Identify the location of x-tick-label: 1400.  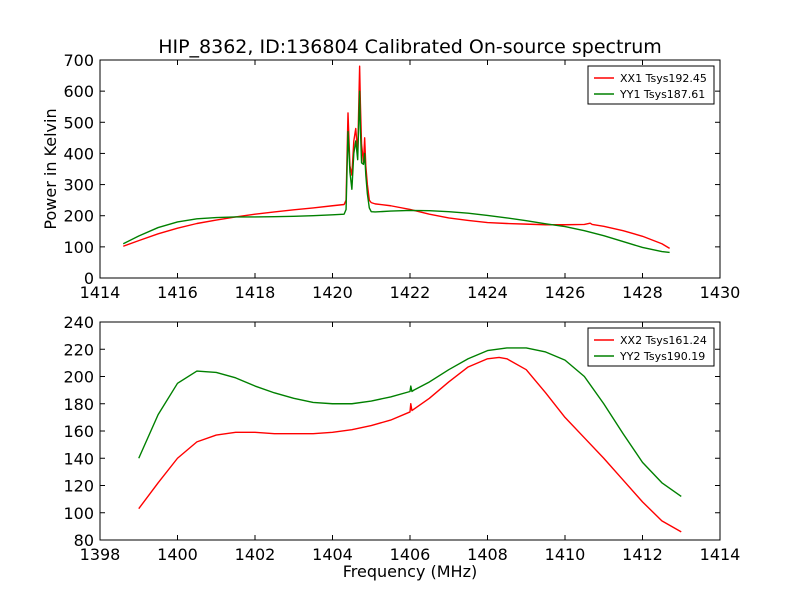
(177, 554).